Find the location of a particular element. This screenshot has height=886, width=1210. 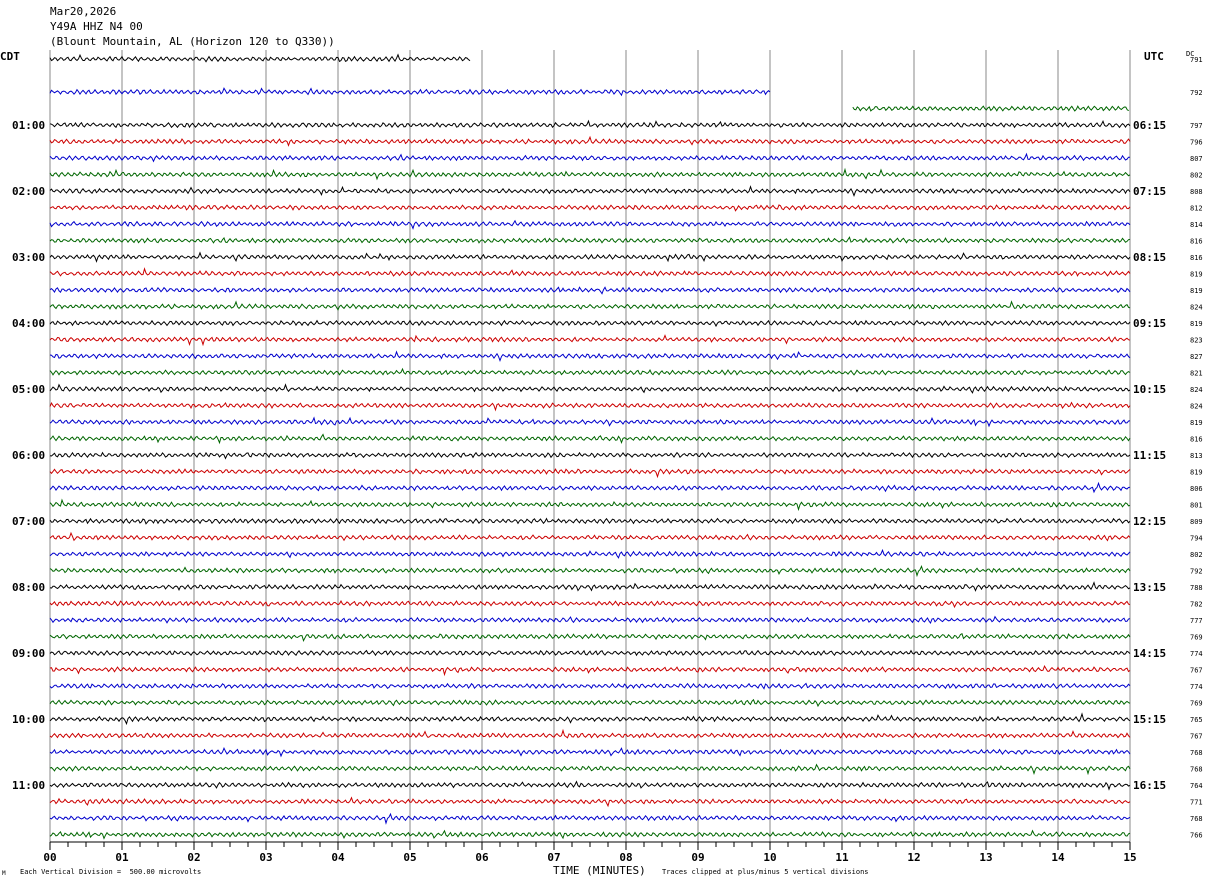

cdt-hour-label: 01:00 is located at coordinates (28, 125).